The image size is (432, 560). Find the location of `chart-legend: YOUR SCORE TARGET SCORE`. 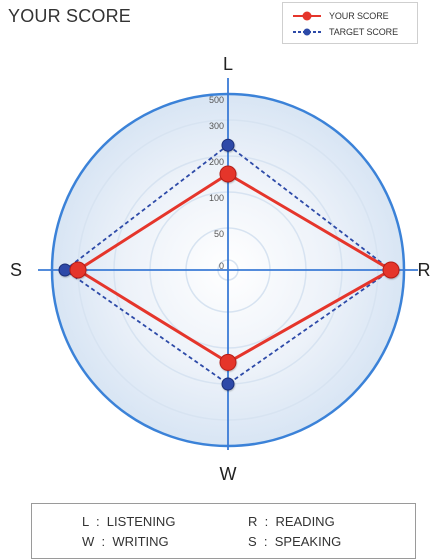

chart-legend: YOUR SCORE TARGET SCORE is located at coordinates (350, 23).